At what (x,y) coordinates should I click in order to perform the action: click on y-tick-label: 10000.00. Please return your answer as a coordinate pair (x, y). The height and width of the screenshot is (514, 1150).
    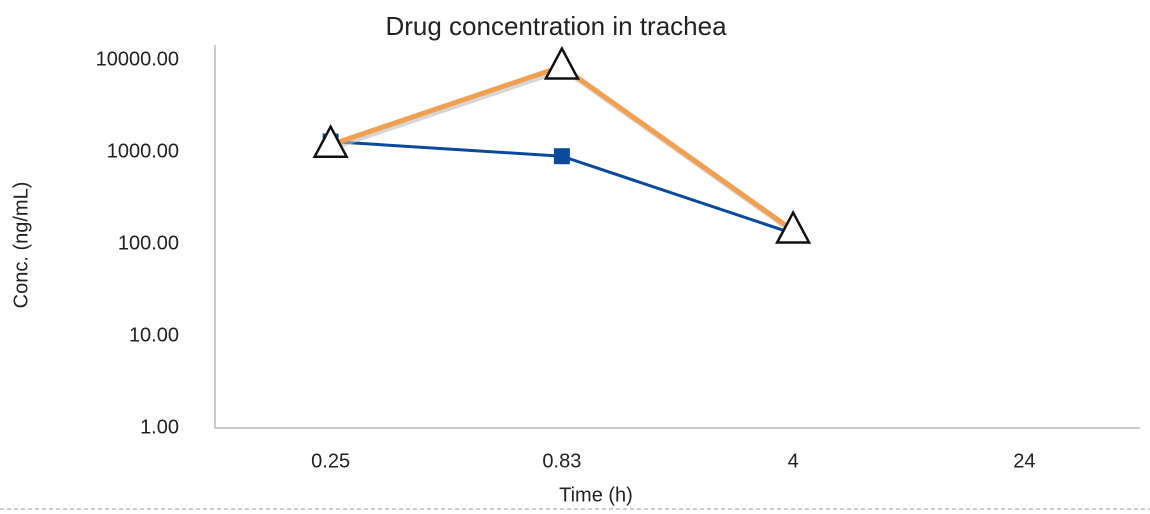
    Looking at the image, I should click on (137, 59).